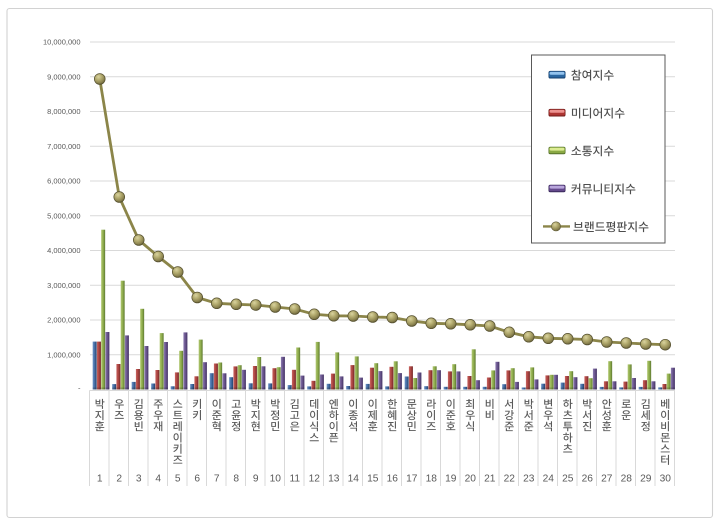  What do you see at coordinates (63, 250) in the screenshot?
I see `svg-text: 4,000,000` at bounding box center [63, 250].